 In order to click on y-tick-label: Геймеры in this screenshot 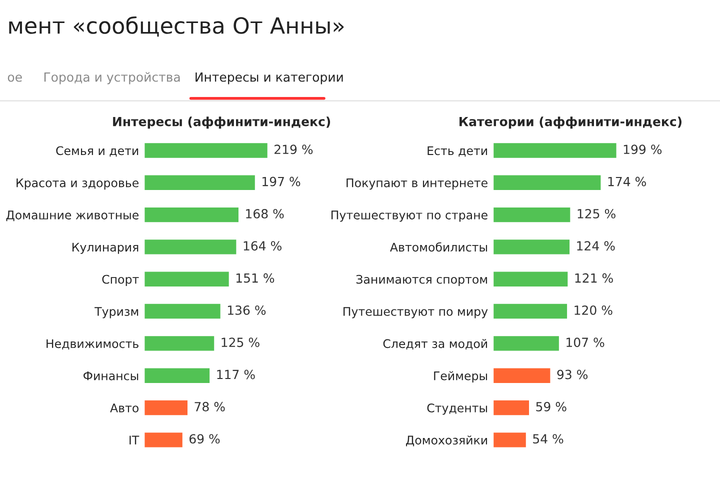, I will do `click(461, 377)`.